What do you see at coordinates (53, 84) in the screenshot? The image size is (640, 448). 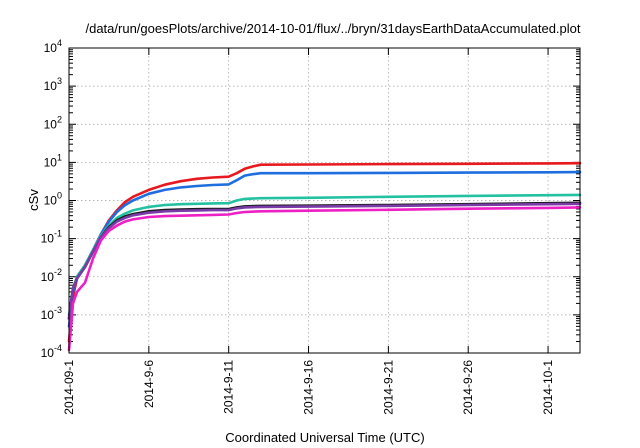 I see `y-tick-label: 10³` at bounding box center [53, 84].